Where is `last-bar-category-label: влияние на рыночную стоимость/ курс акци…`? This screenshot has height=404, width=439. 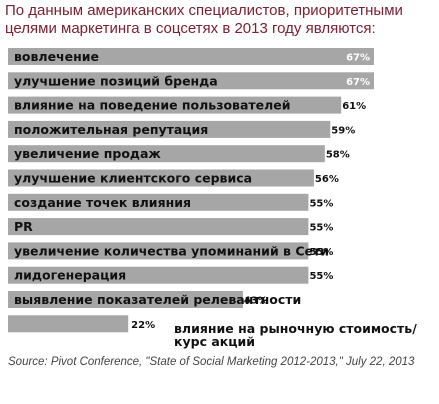
last-bar-category-label: влияние на рыночную стоимость/ курс акци… is located at coordinates (295, 335).